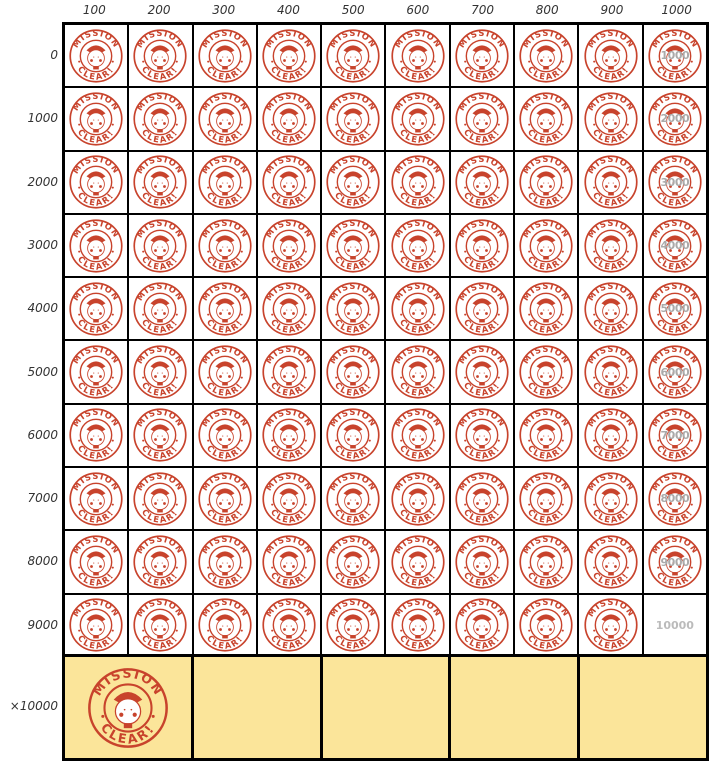 This screenshot has width=715, height=769. What do you see at coordinates (674, 245) in the screenshot?
I see `stamp-cell: 4000` at bounding box center [674, 245].